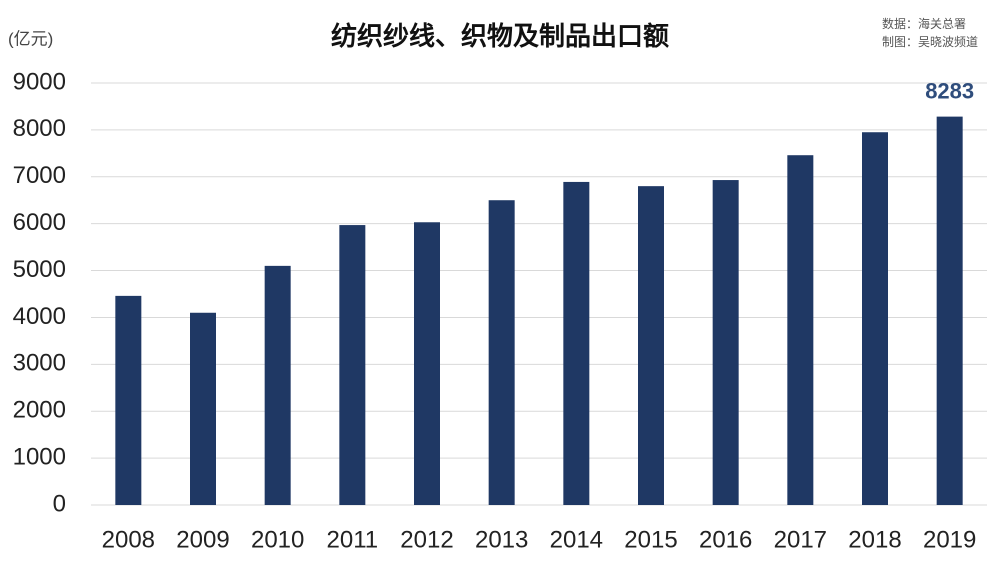 This screenshot has height=563, width=1000. What do you see at coordinates (353, 539) in the screenshot?
I see `x-tick-label: 2011` at bounding box center [353, 539].